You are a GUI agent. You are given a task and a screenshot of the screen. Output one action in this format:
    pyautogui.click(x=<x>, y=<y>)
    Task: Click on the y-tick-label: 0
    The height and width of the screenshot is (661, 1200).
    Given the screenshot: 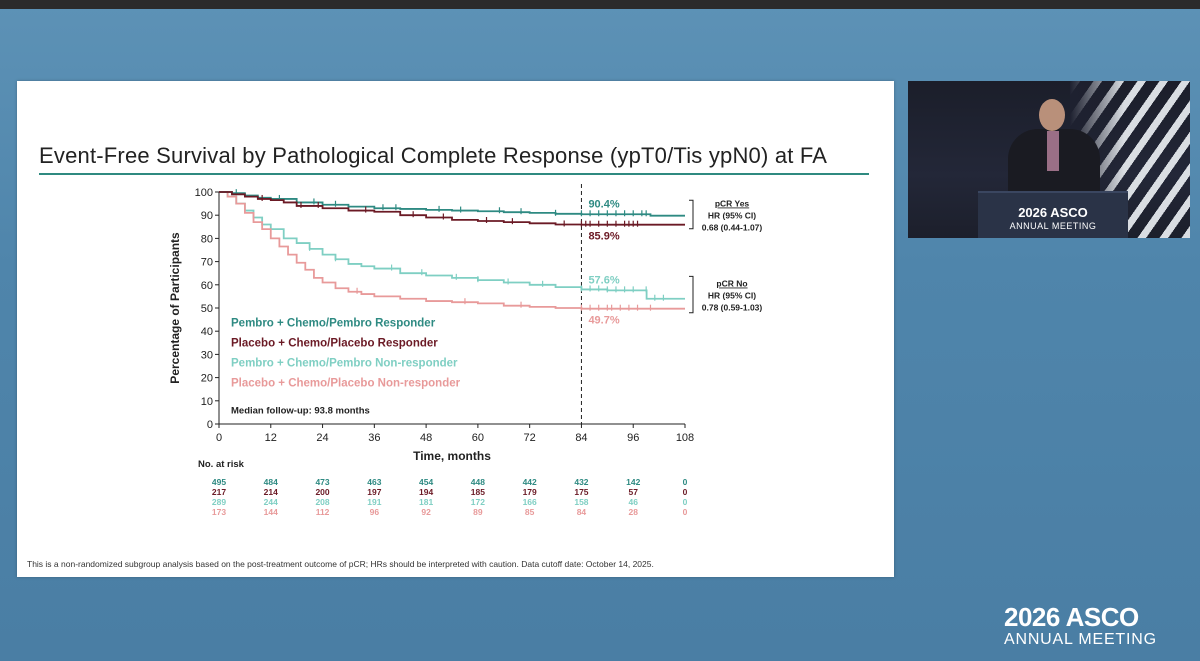 What is the action you would take?
    pyautogui.click(x=210, y=425)
    